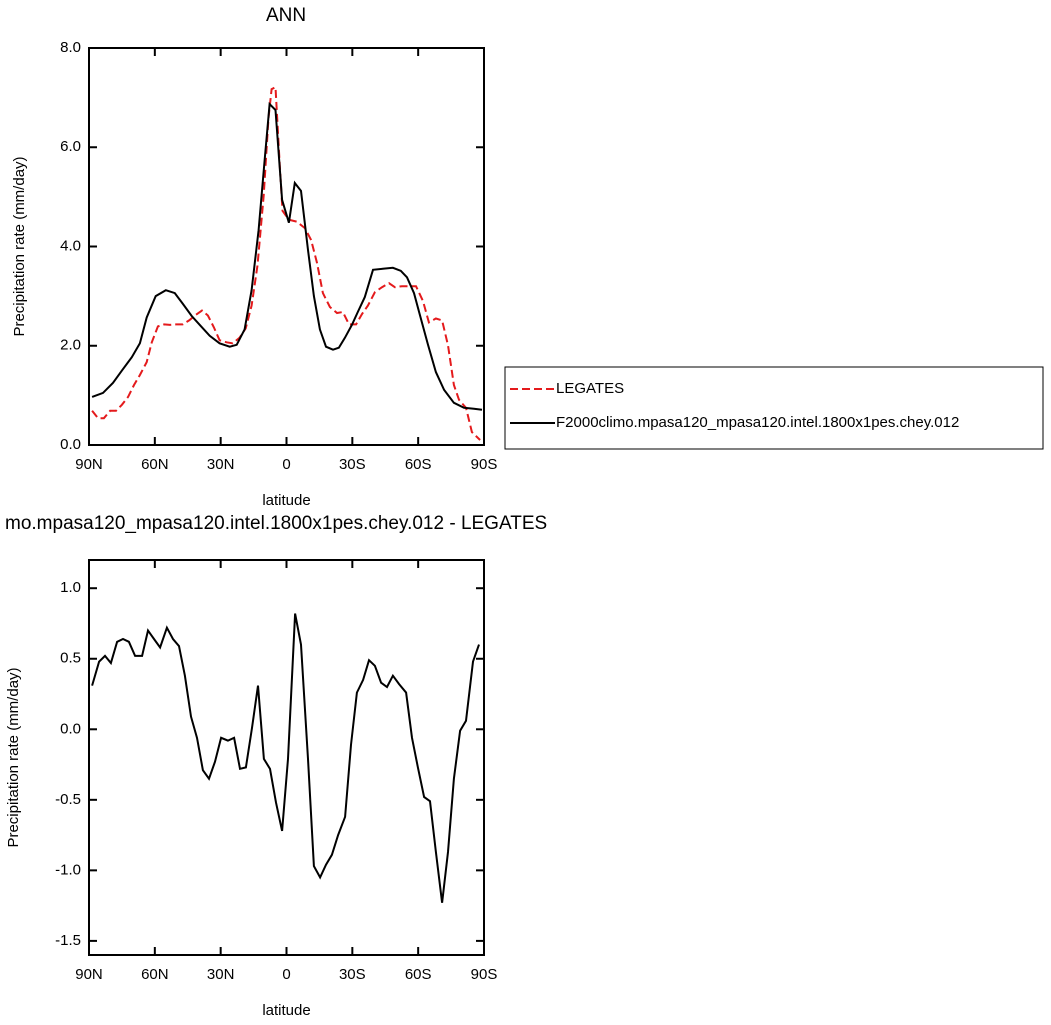 The image size is (1051, 1025). I want to click on y-tick-label: -1.5, so click(68, 940).